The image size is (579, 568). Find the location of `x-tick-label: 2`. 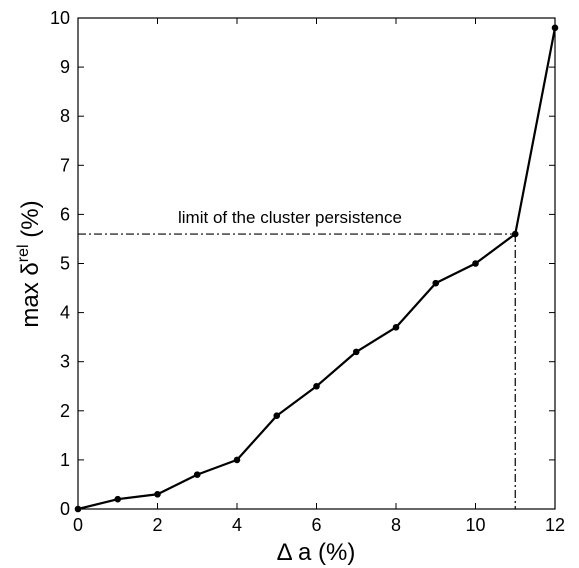

x-tick-label: 2 is located at coordinates (157, 525).